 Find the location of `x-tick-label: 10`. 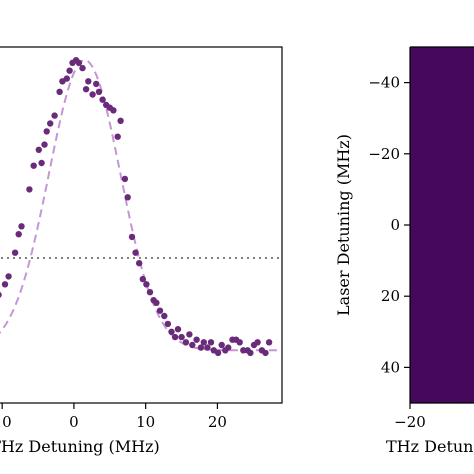

x-tick-label: 10 is located at coordinates (145, 422).